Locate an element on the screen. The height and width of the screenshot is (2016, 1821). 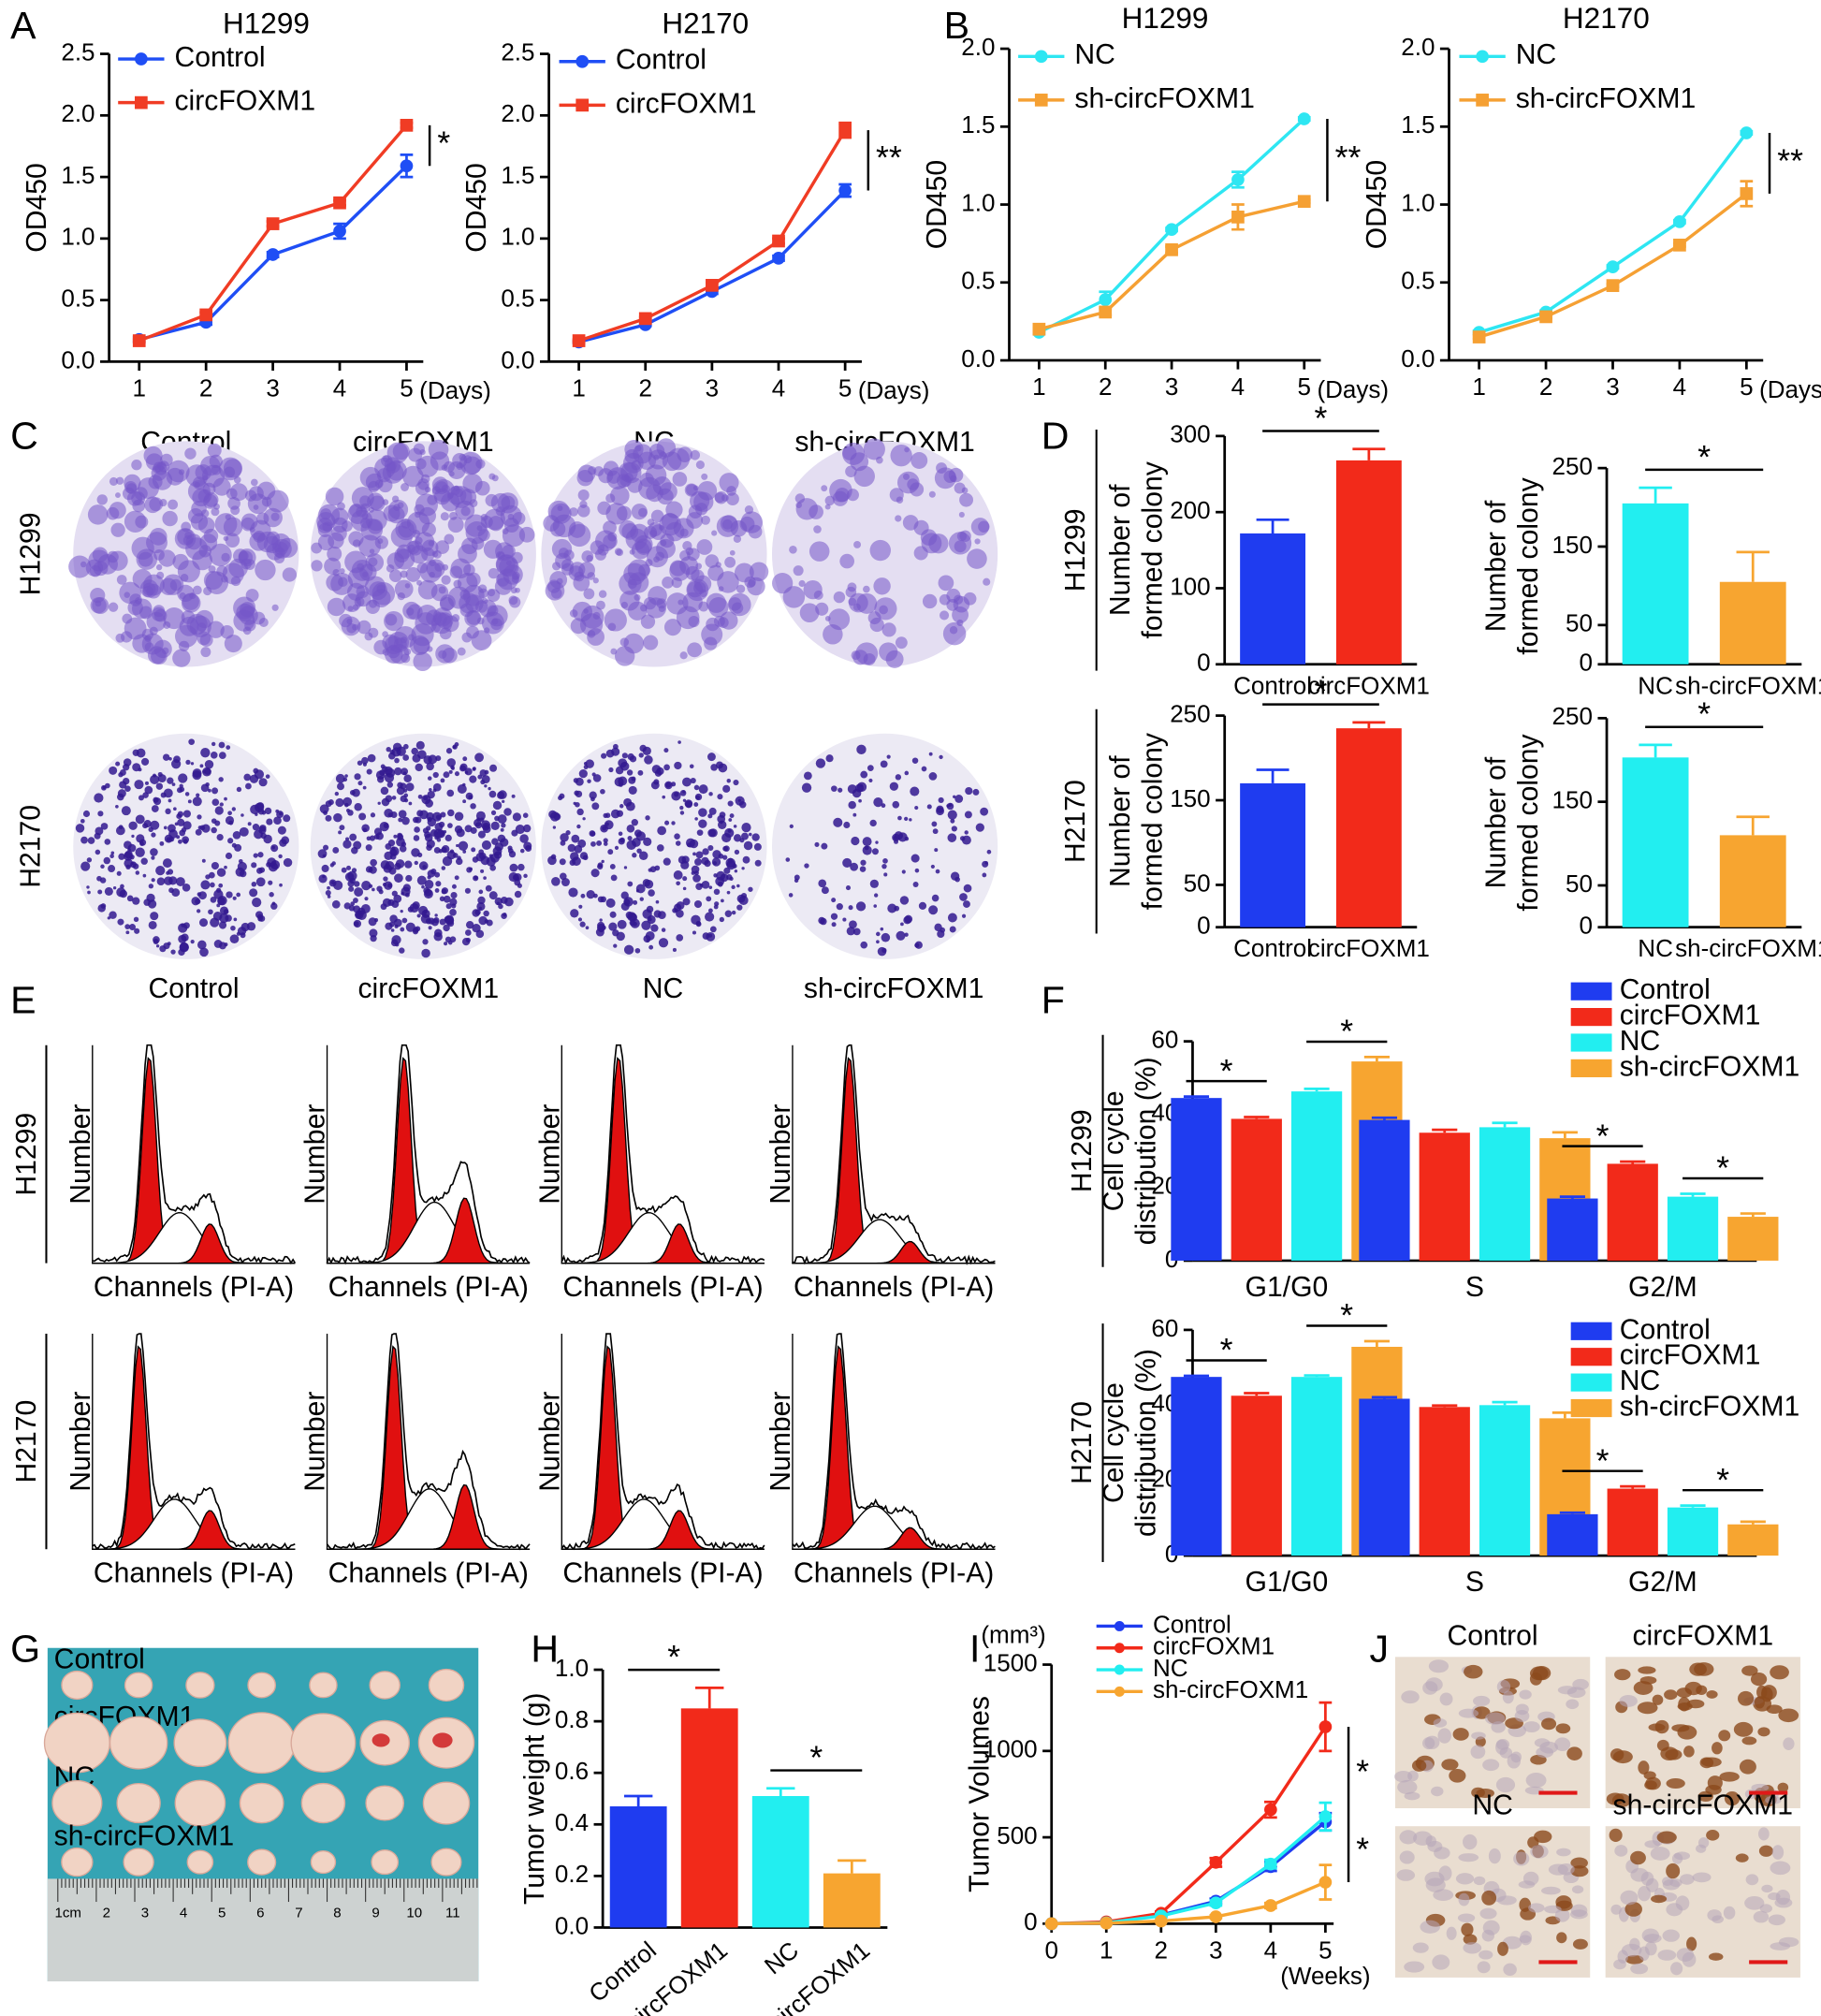
ihc-image is located at coordinates (1493, 1733).